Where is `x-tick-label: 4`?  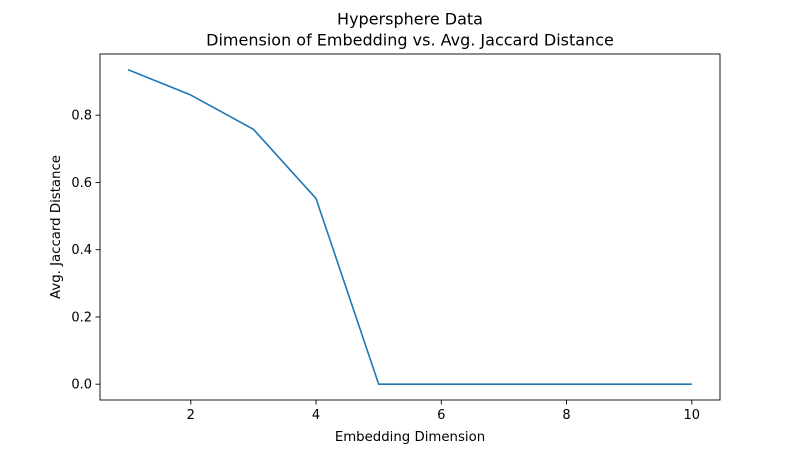
x-tick-label: 4 is located at coordinates (316, 415).